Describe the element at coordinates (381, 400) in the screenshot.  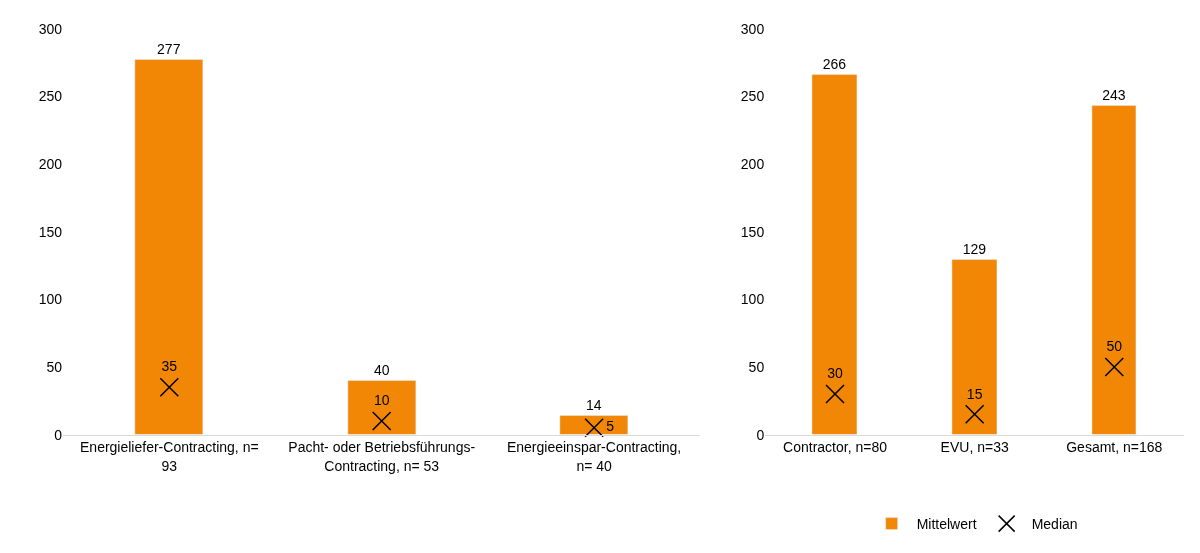
I see `data-label: 10` at that location.